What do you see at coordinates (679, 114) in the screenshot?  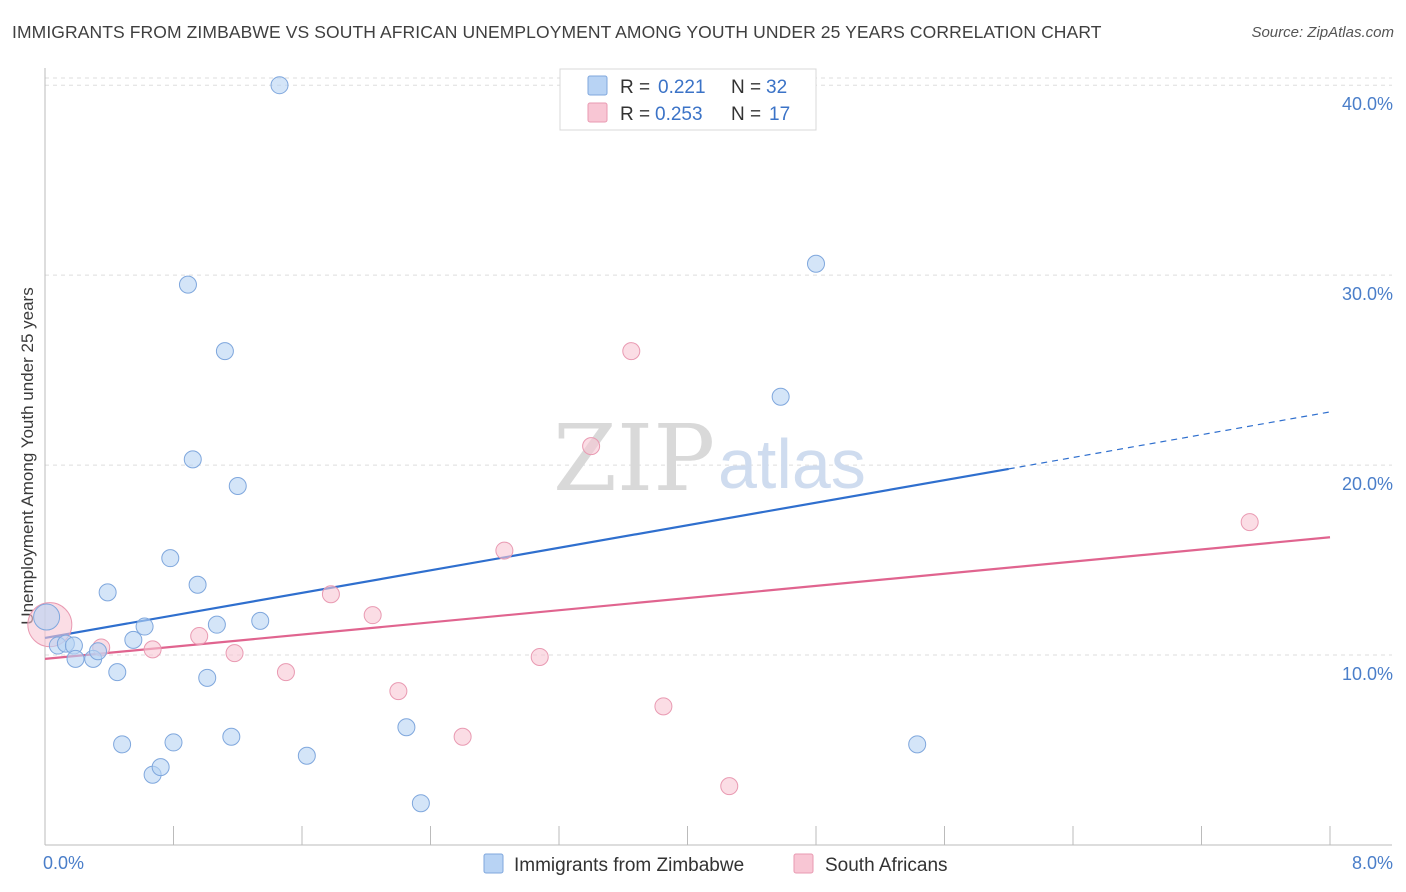 I see `legend-r-value-pink: 0.253` at bounding box center [679, 114].